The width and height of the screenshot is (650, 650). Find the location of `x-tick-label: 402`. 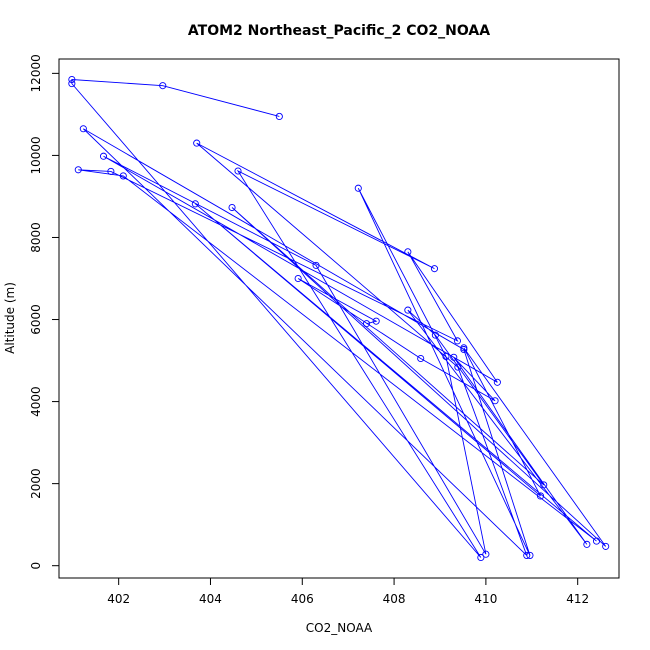

x-tick-label: 402 is located at coordinates (118, 599).